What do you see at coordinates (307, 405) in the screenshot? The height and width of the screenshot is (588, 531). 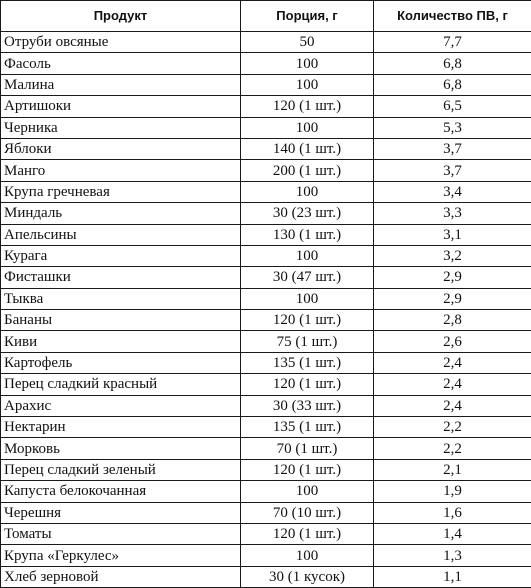 I see `portion-cell: 30 (33 шт.)` at bounding box center [307, 405].